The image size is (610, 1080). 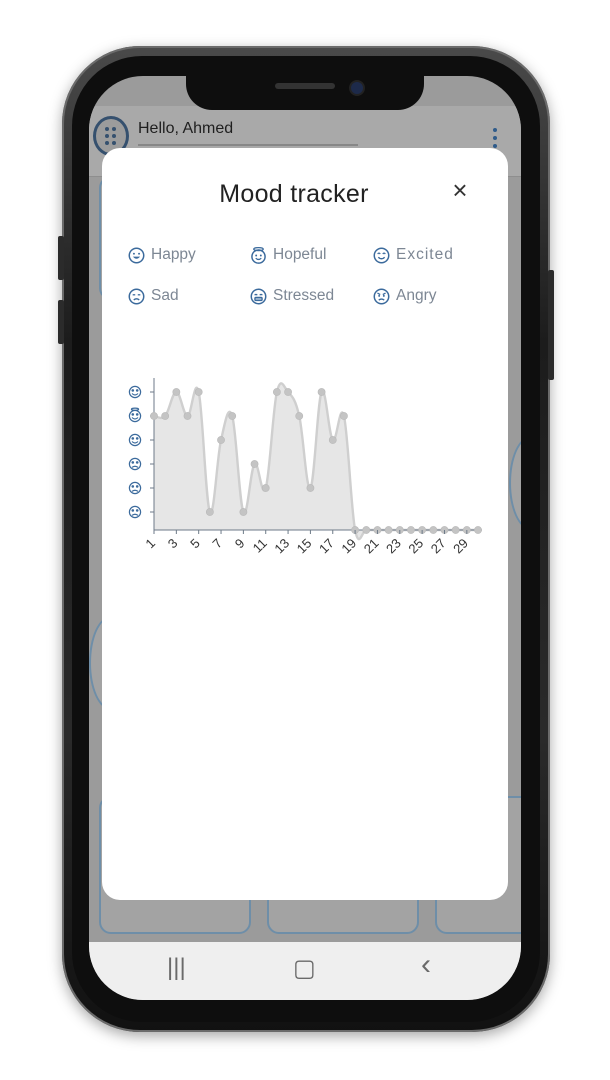 What do you see at coordinates (416, 295) in the screenshot?
I see `legend-label: Angry` at bounding box center [416, 295].